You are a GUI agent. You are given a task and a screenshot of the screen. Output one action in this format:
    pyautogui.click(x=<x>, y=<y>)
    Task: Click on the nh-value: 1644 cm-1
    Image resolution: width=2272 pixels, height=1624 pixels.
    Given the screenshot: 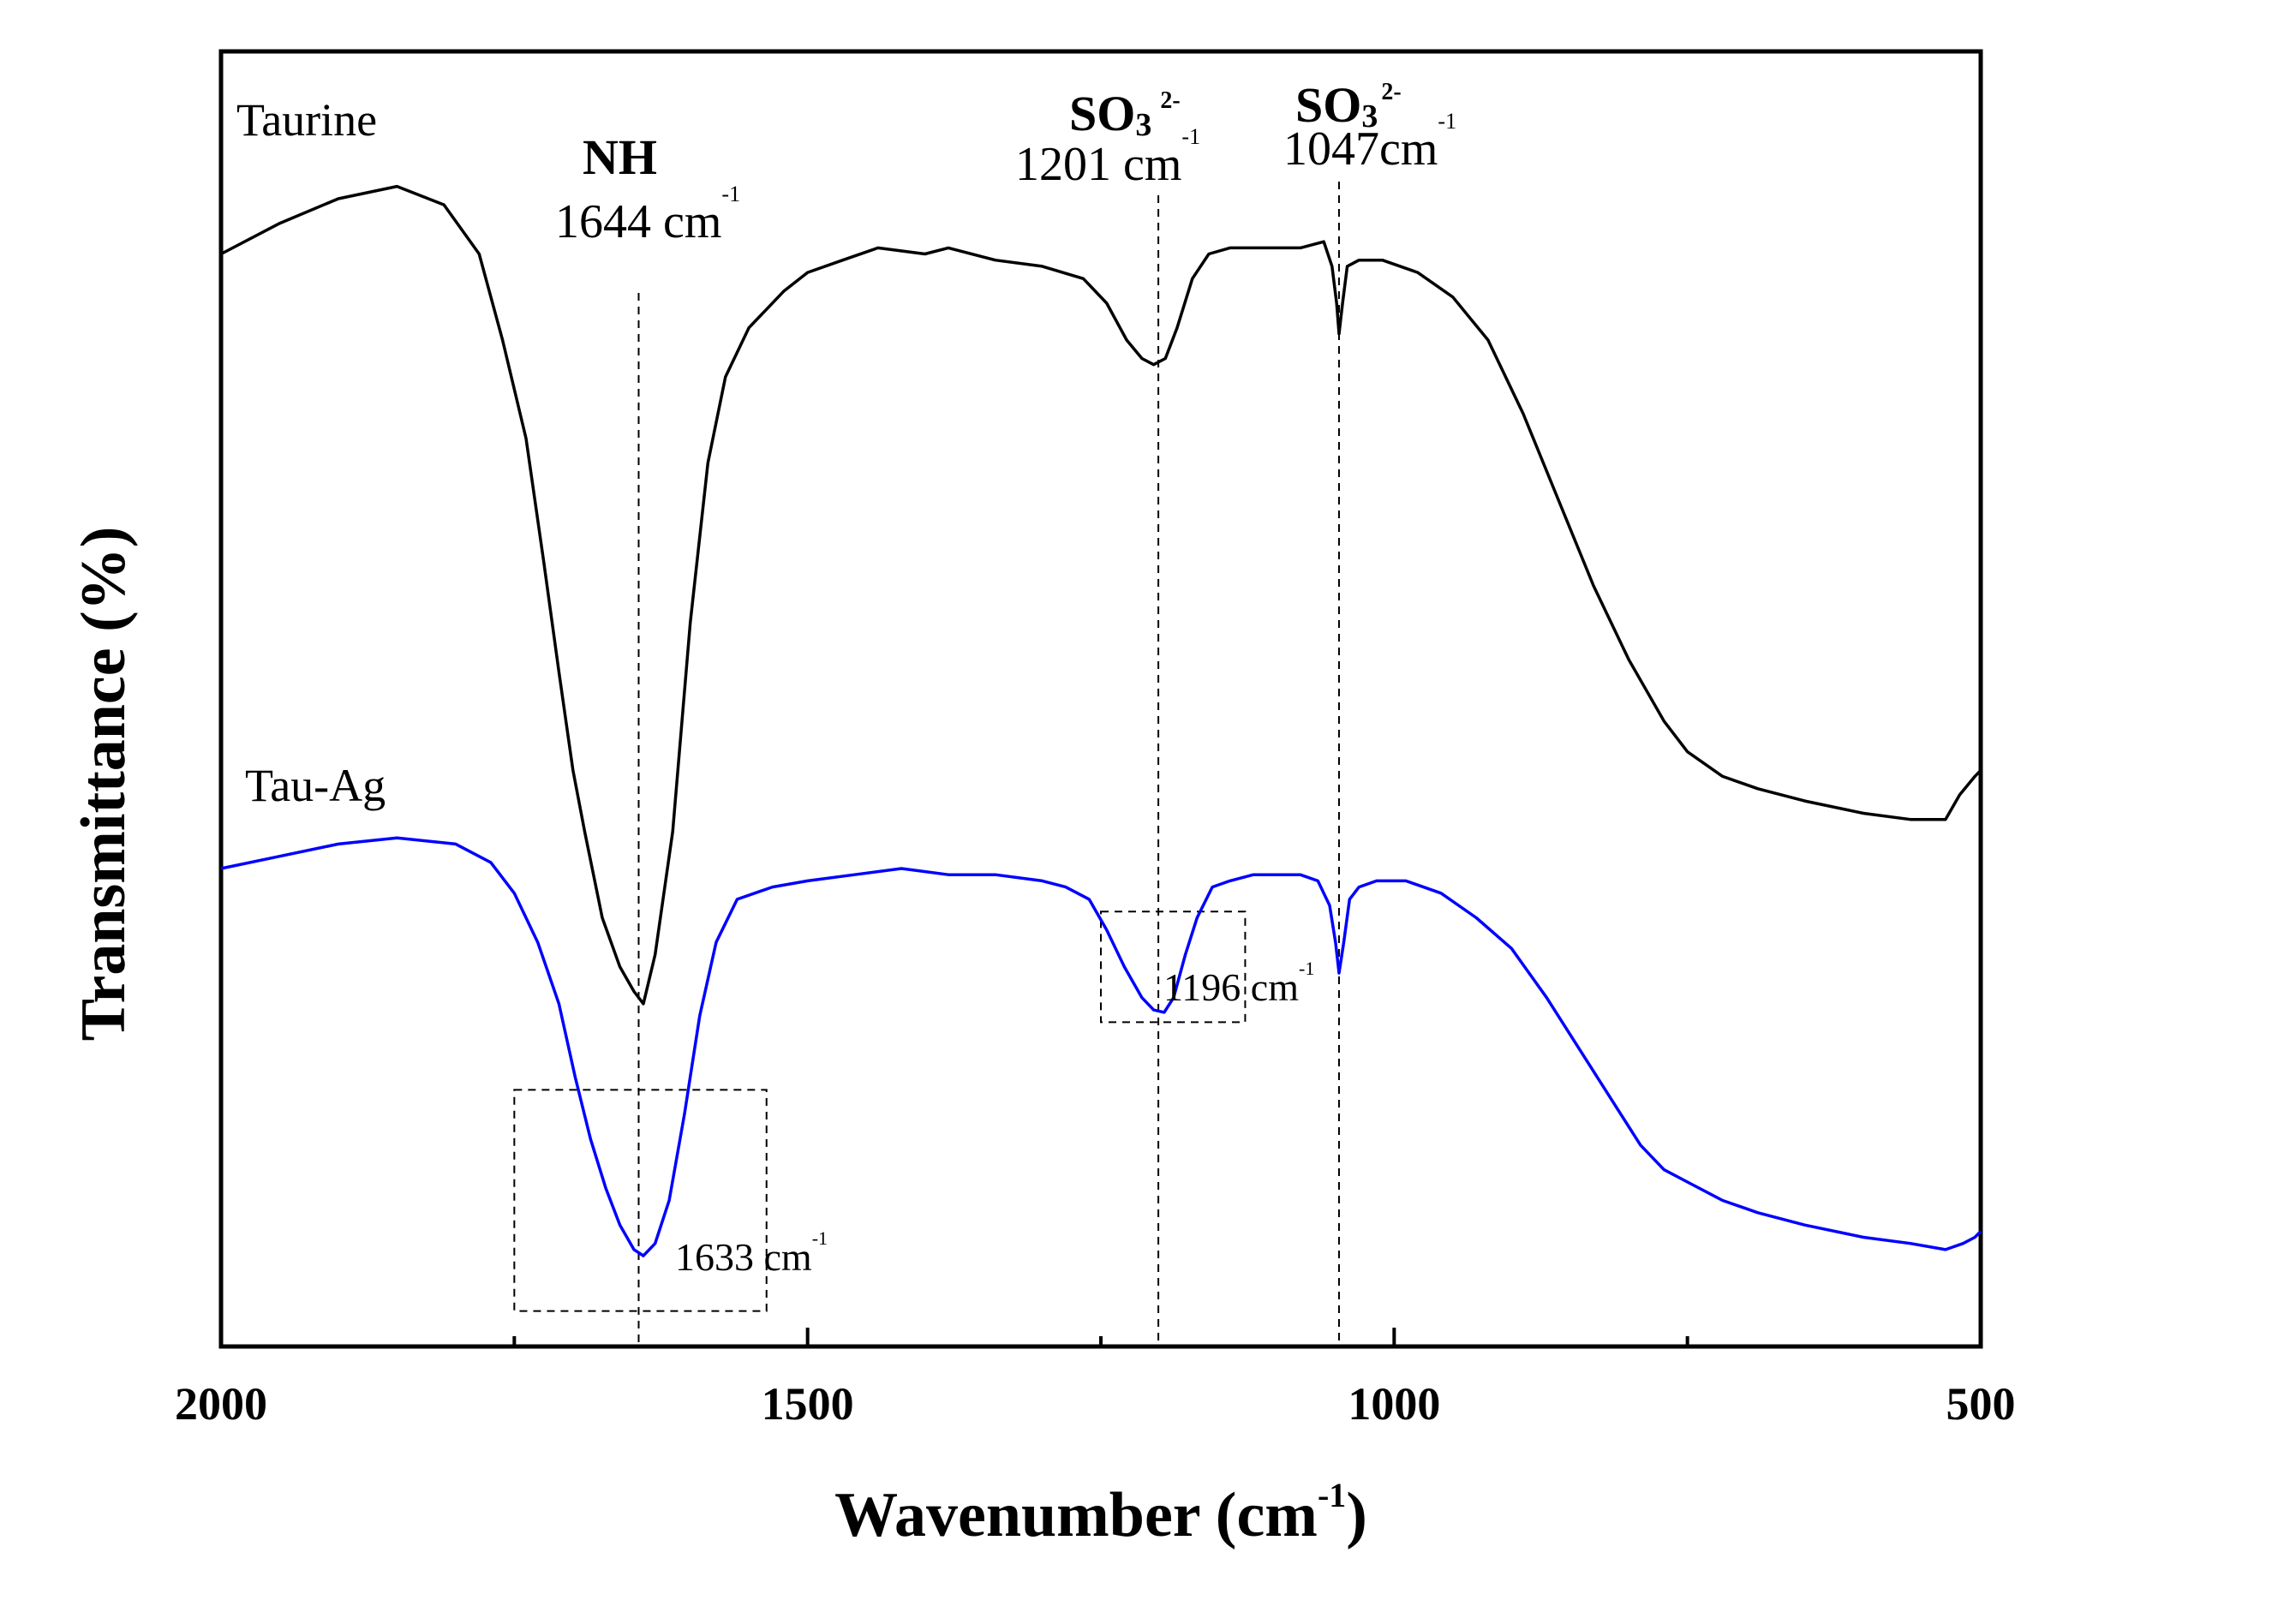 What is the action you would take?
    pyautogui.click(x=647, y=215)
    